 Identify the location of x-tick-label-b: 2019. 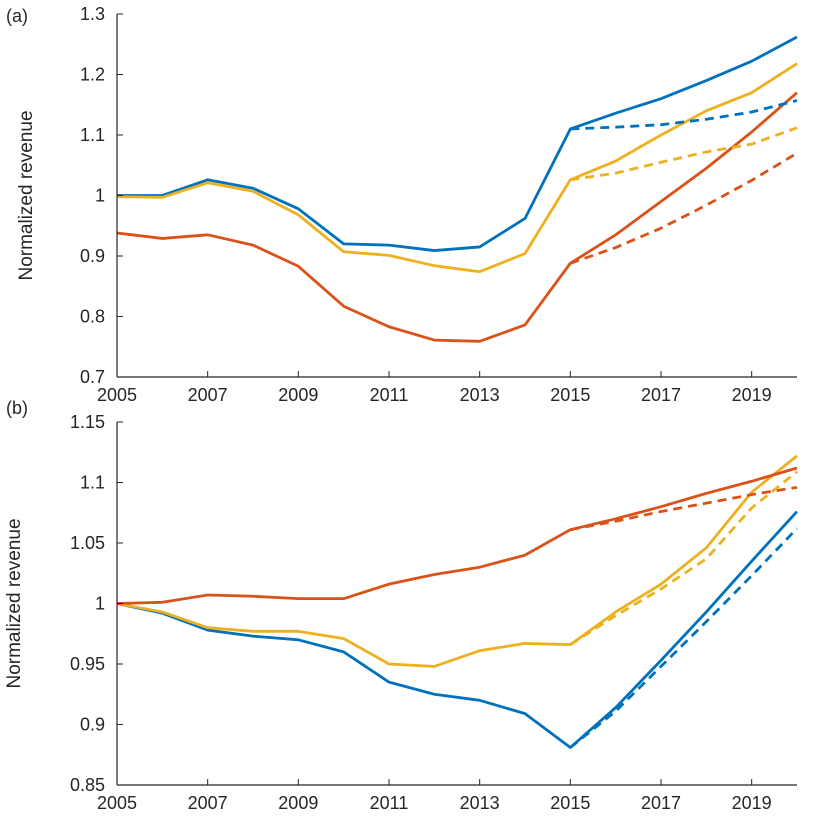
(752, 803).